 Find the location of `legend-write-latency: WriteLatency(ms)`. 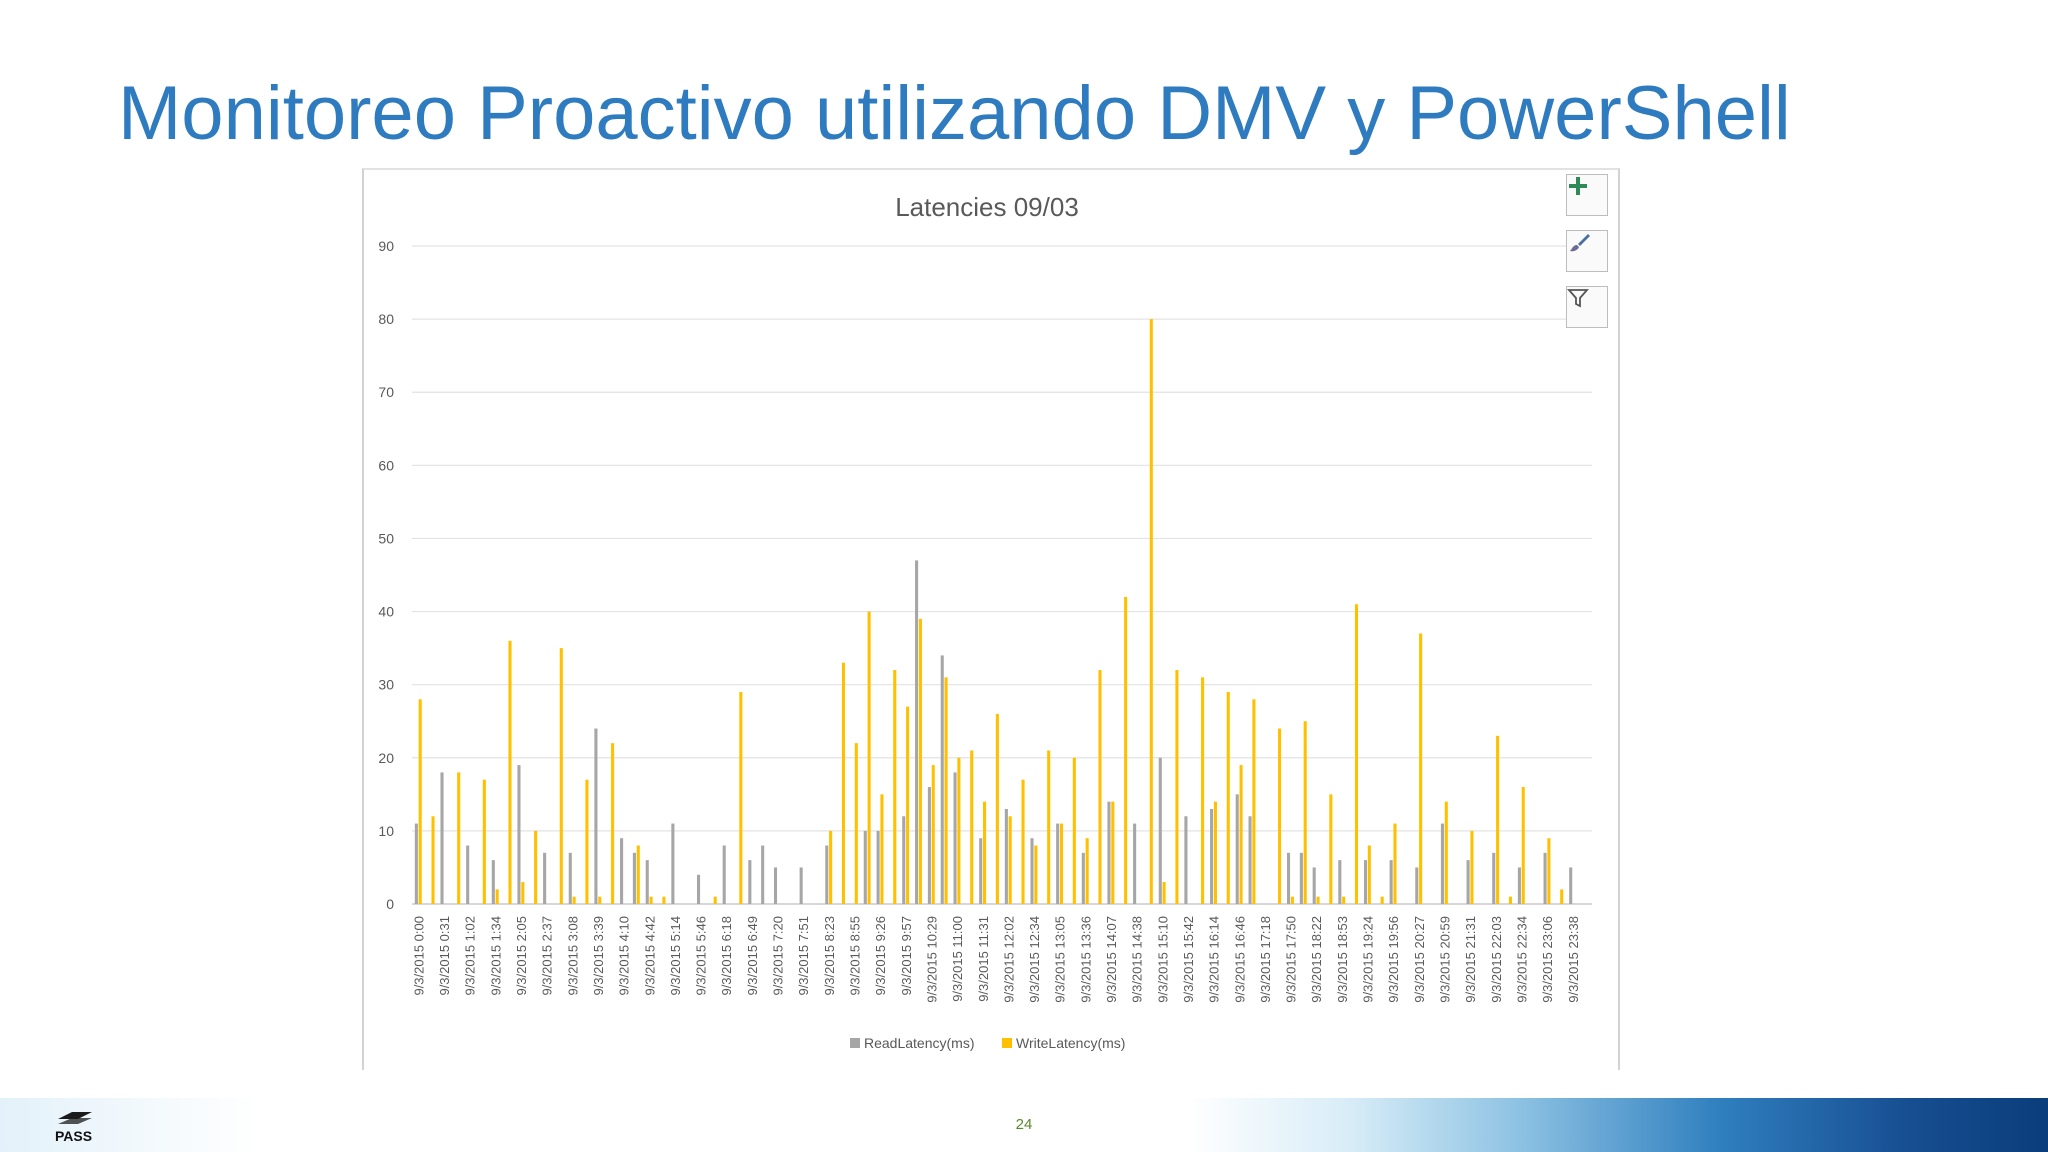

legend-write-latency: WriteLatency(ms) is located at coordinates (1070, 1043).